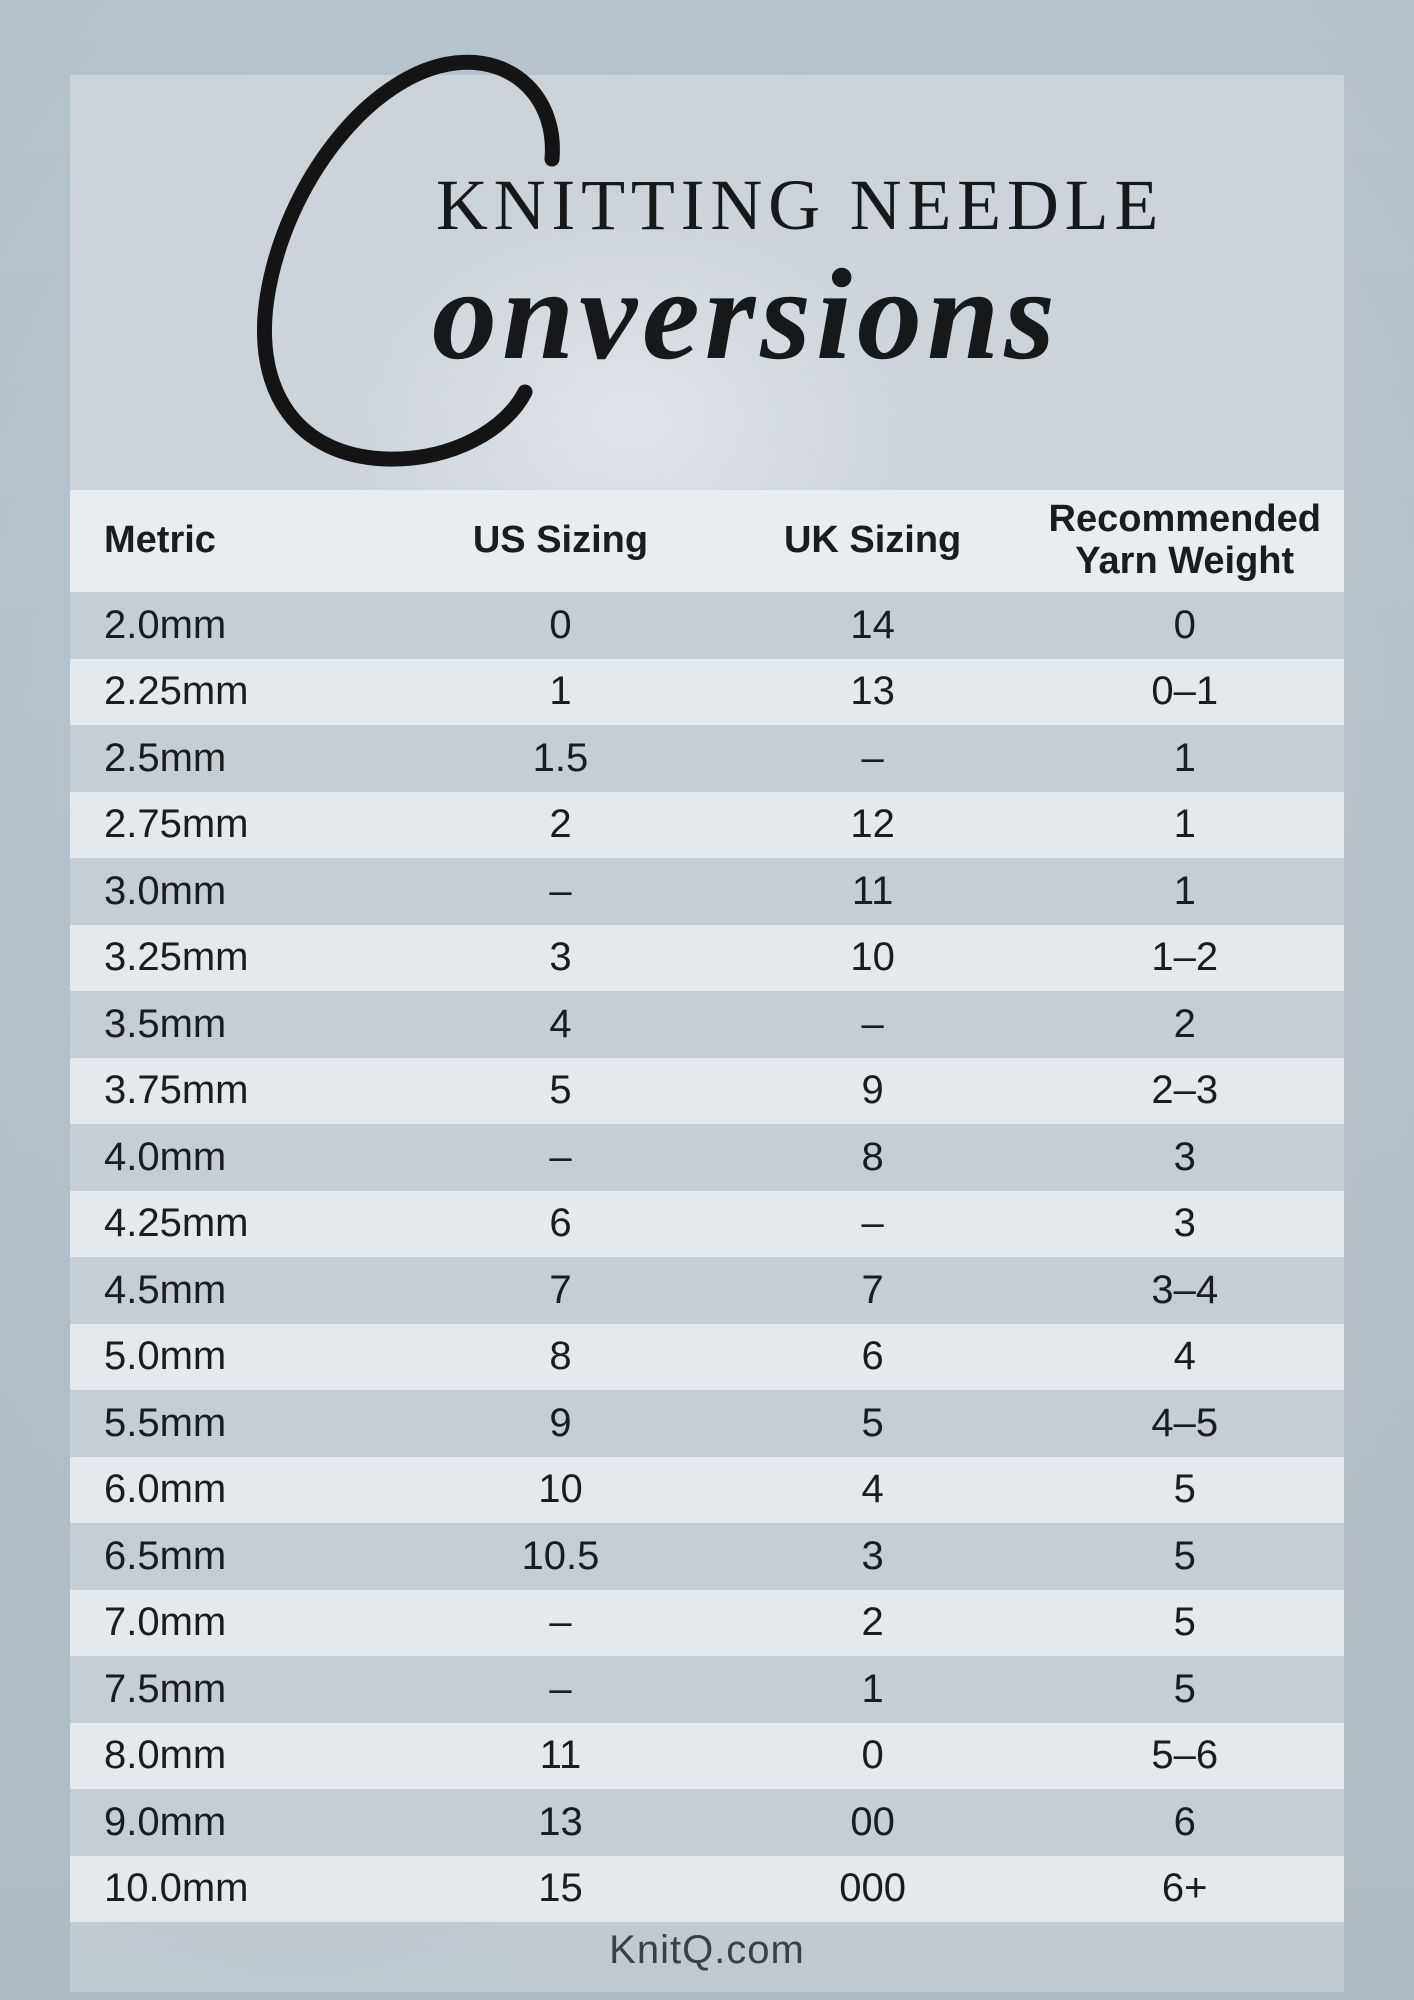  Describe the element at coordinates (560, 540) in the screenshot. I see `column-header-us-sizing: US Sizing` at that location.